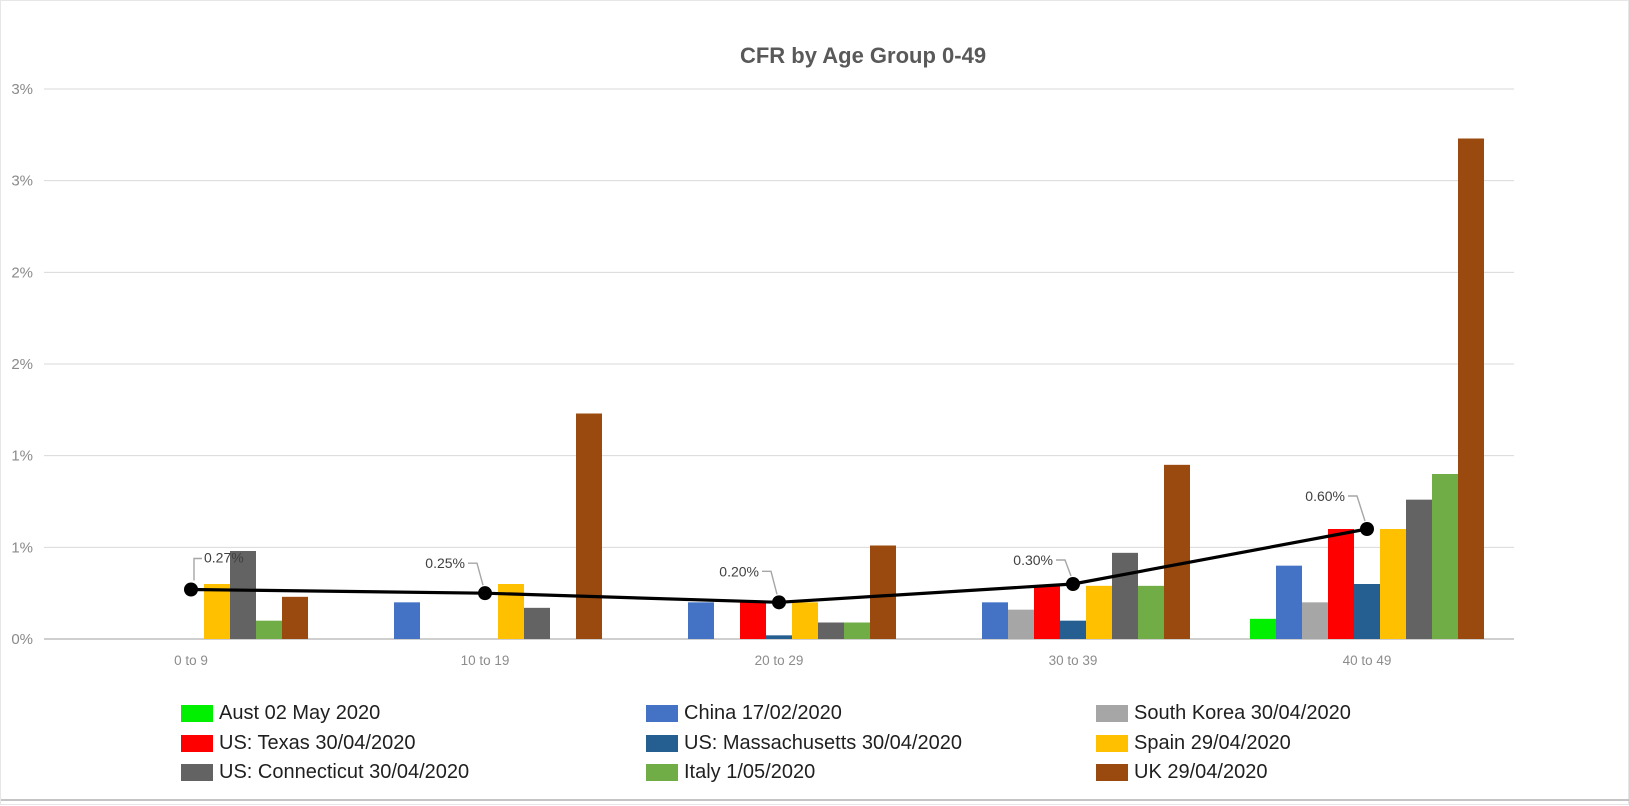 The width and height of the screenshot is (1629, 806). I want to click on legend-item-3: US: Texas 30/04/2020, so click(413, 744).